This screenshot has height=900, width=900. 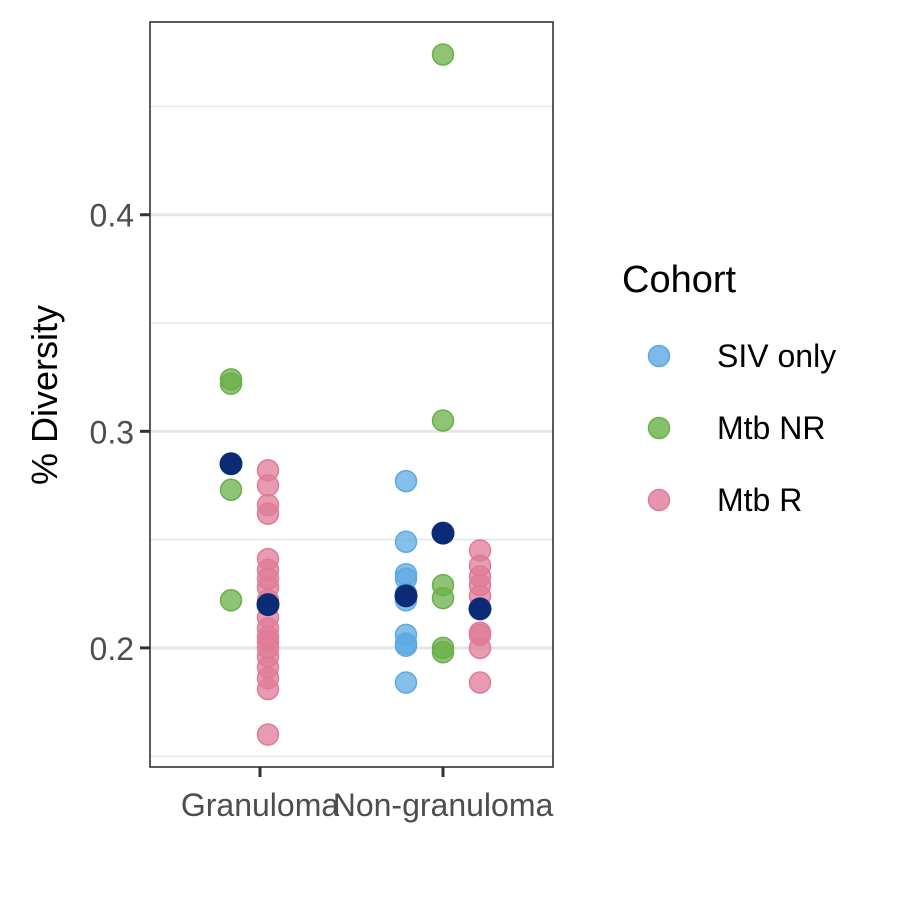 What do you see at coordinates (260, 805) in the screenshot?
I see `x-tick-label: Granuloma` at bounding box center [260, 805].